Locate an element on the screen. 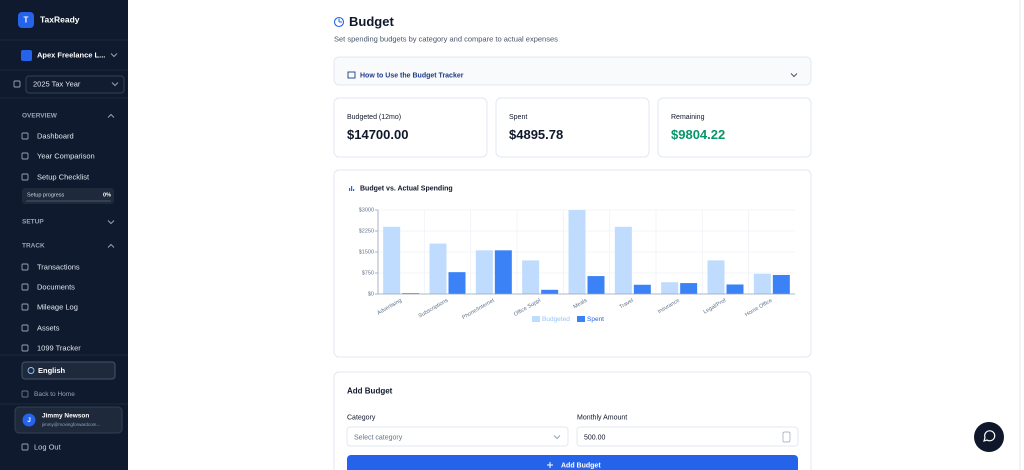 The width and height of the screenshot is (1024, 470). book-icon is located at coordinates (351, 75).